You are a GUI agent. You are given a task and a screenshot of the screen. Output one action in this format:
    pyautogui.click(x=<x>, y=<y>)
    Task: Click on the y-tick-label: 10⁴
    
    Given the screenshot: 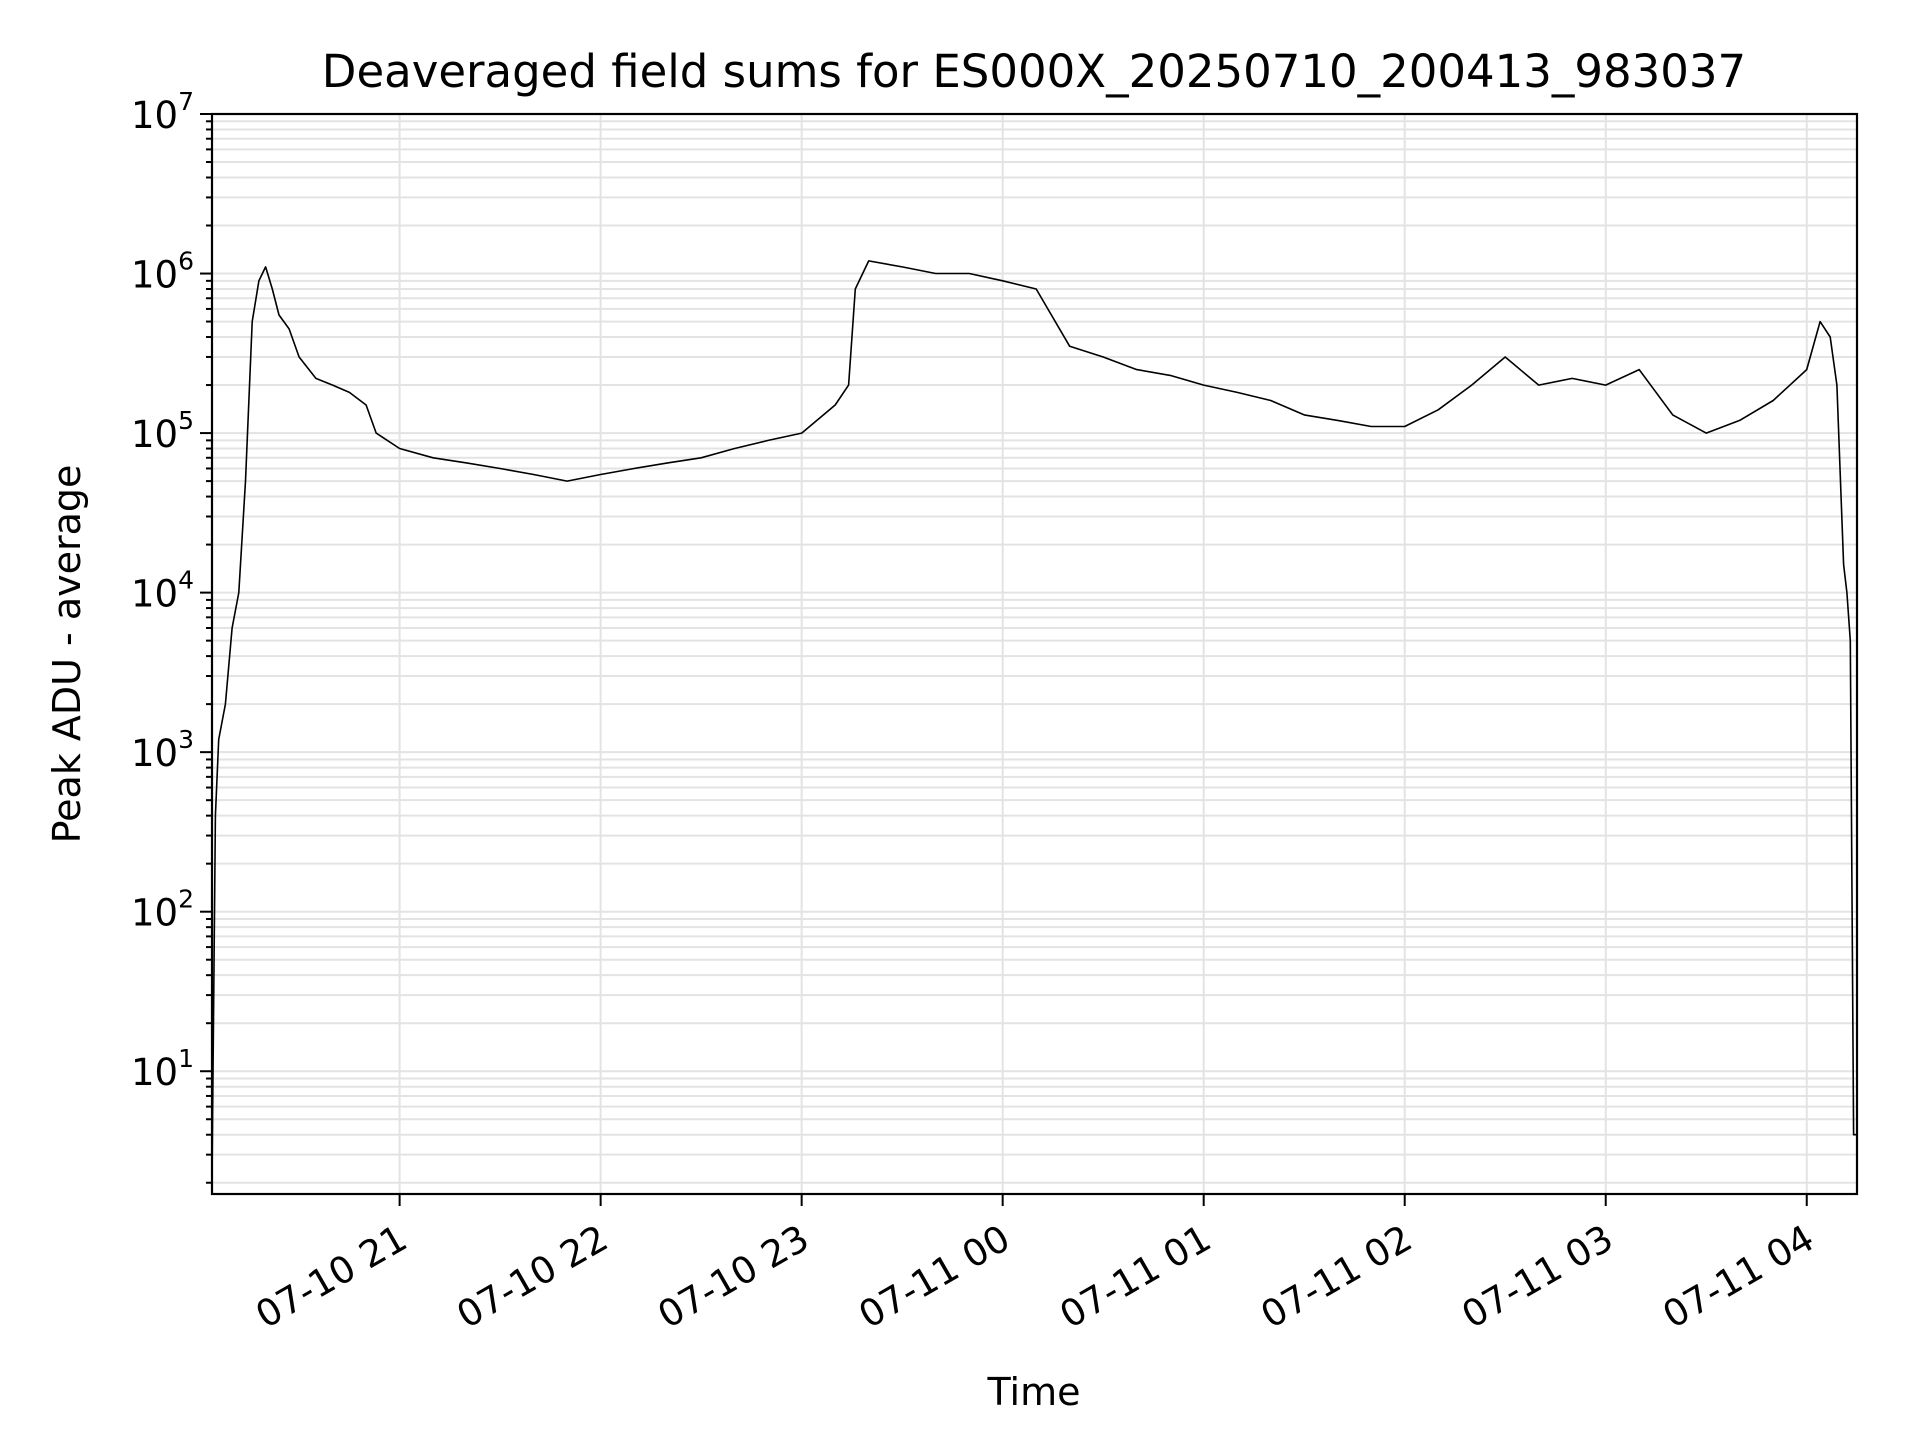 What is the action you would take?
    pyautogui.click(x=162, y=591)
    